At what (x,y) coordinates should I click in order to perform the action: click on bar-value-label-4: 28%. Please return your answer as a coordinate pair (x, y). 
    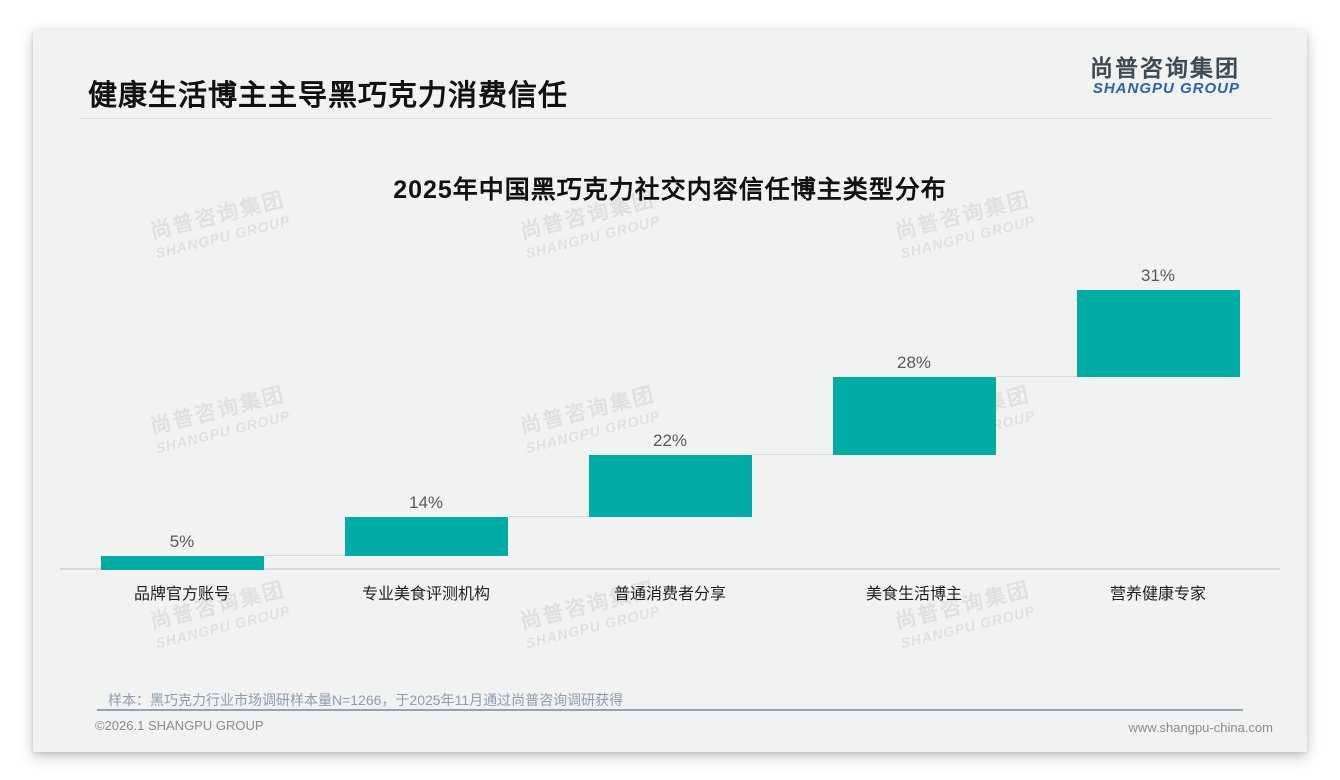
    Looking at the image, I should click on (914, 362).